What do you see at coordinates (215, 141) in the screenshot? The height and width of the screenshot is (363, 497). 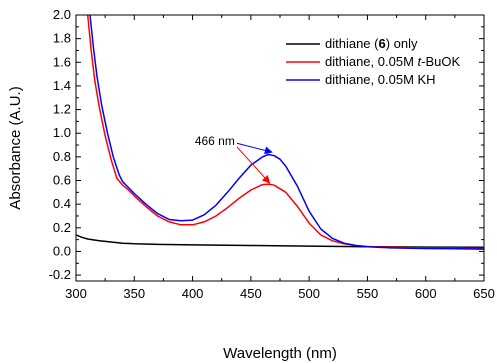 I see `annotation-label: 466 nm` at bounding box center [215, 141].